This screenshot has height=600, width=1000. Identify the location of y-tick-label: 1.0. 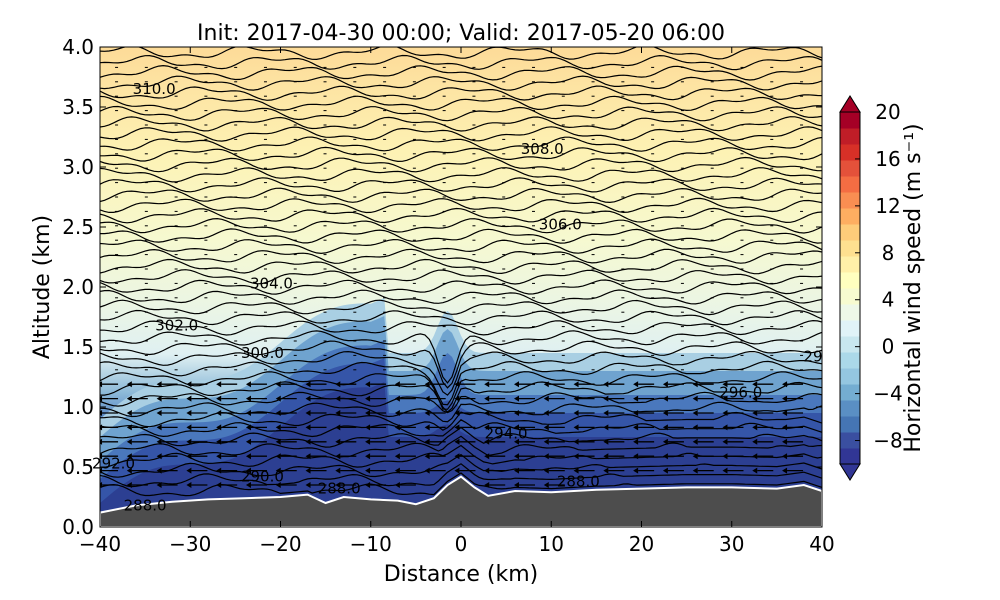
(78, 407).